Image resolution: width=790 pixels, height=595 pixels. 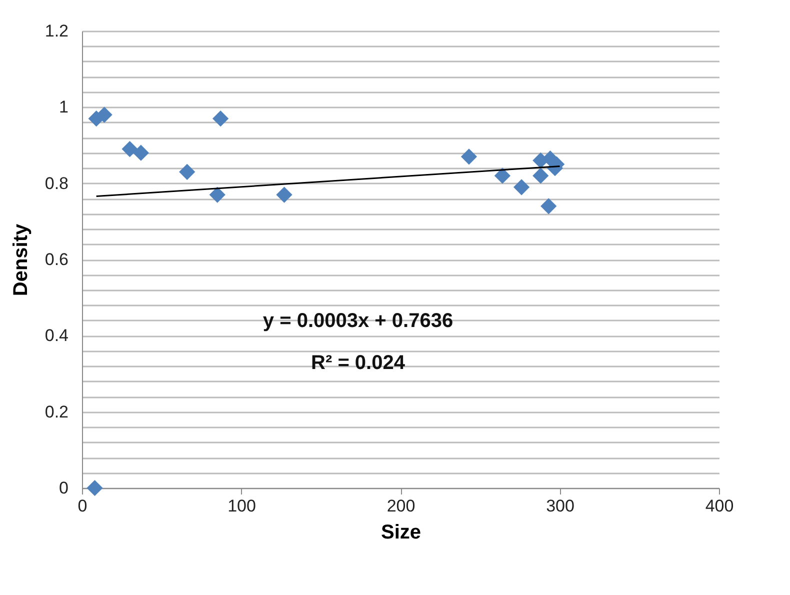 What do you see at coordinates (63, 488) in the screenshot?
I see `y-tick-label: 0` at bounding box center [63, 488].